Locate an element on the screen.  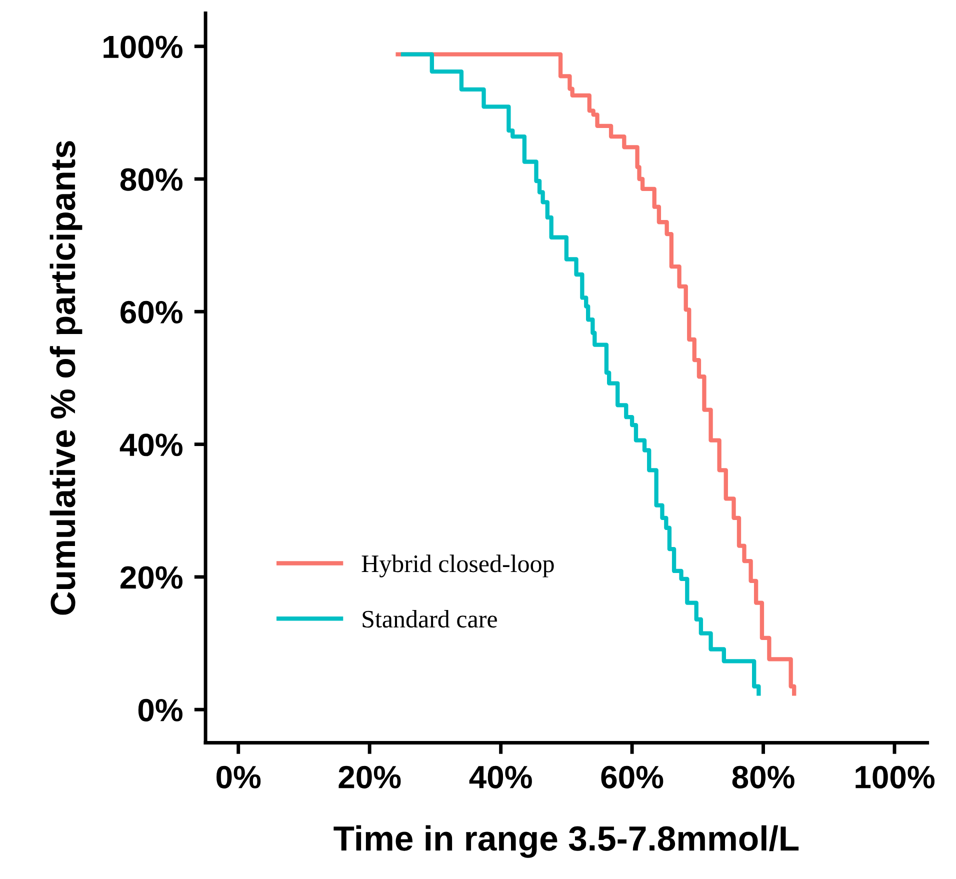
y-tick-label: 100% is located at coordinates (143, 47).